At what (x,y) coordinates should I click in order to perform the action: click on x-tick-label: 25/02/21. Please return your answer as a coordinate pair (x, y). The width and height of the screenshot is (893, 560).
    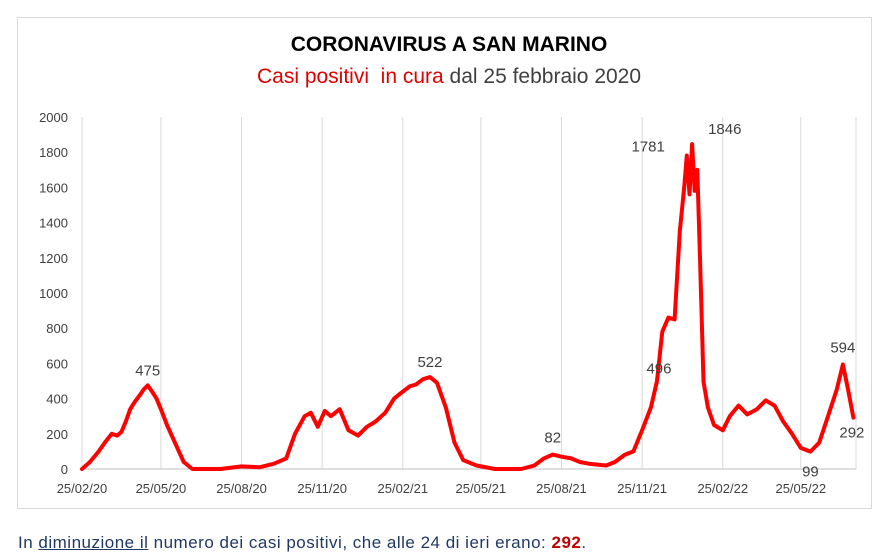
    Looking at the image, I should click on (403, 488).